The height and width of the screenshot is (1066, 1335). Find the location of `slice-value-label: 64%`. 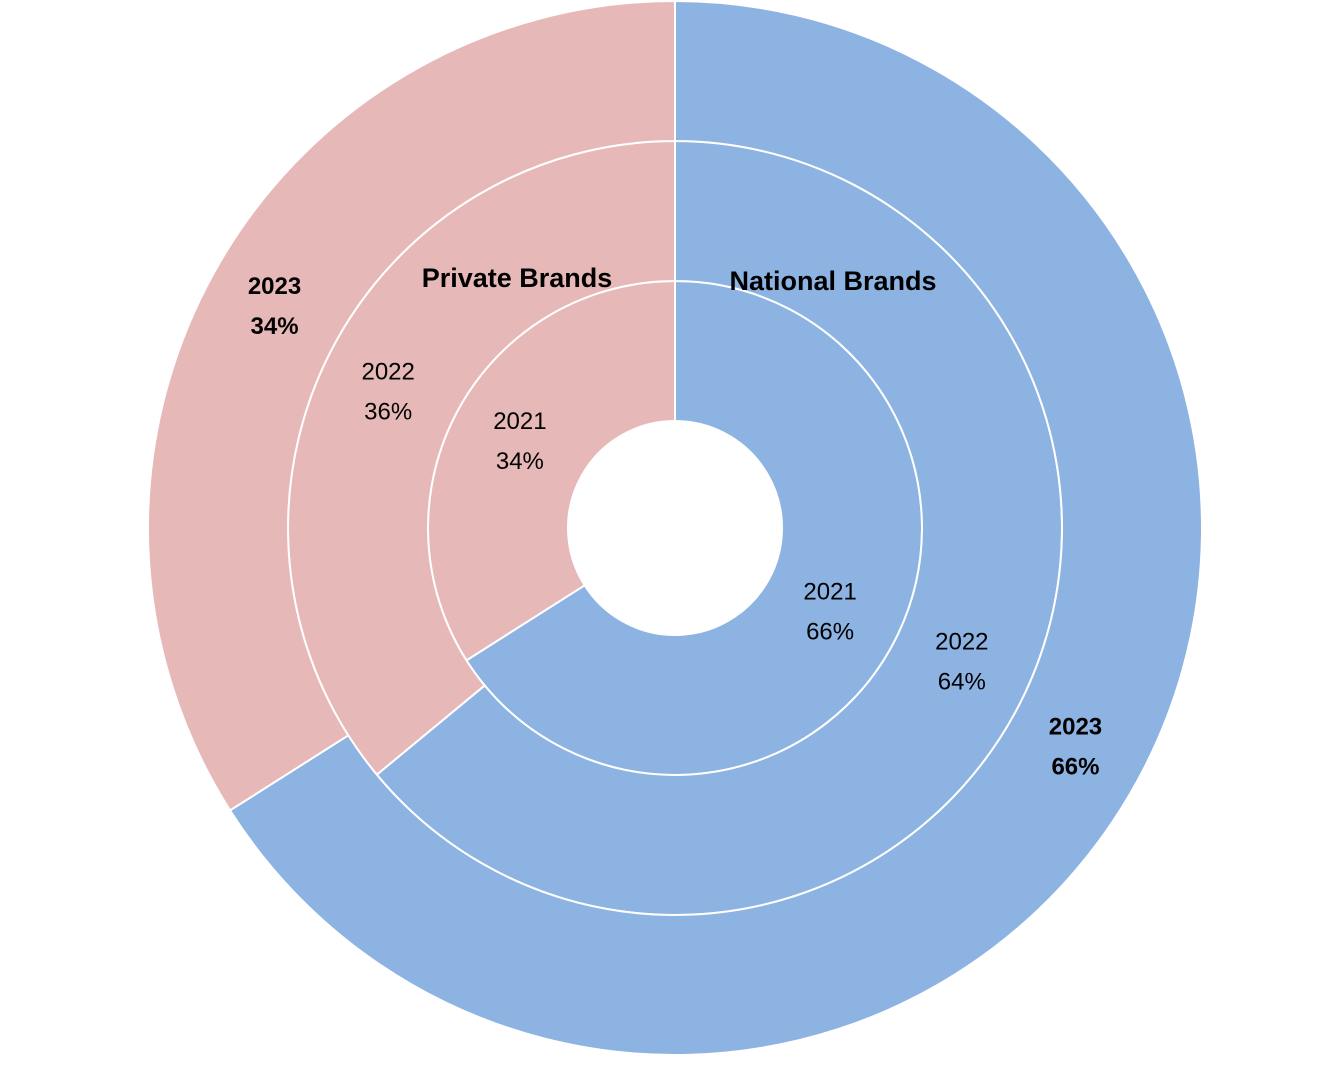

slice-value-label: 64% is located at coordinates (962, 681).